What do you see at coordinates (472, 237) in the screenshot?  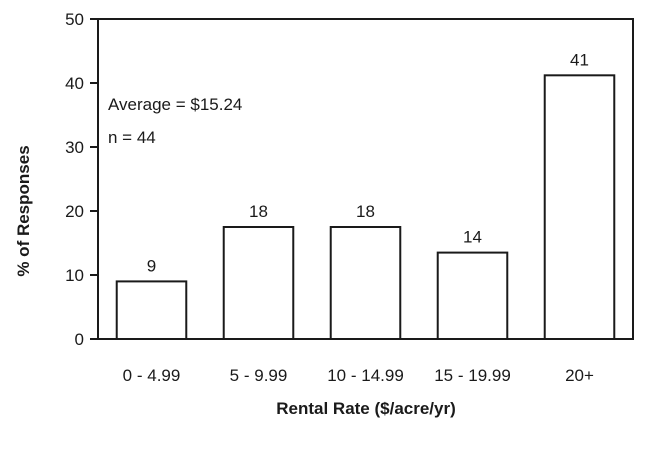 I see `data-label-3: 14` at bounding box center [472, 237].